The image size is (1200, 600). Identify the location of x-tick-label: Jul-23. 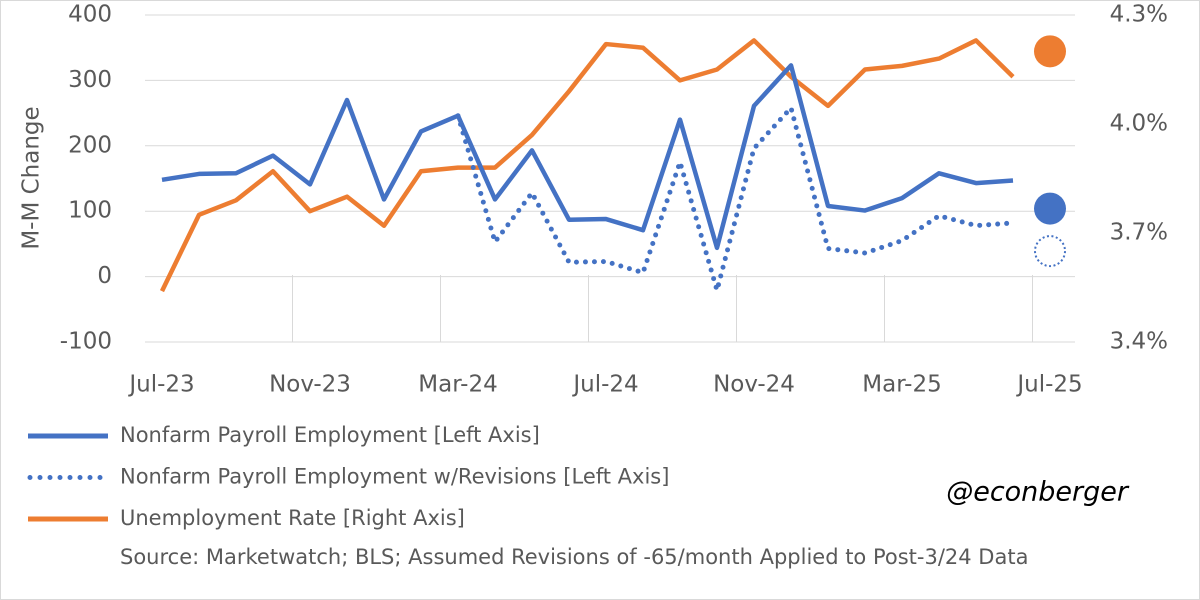
(160, 385).